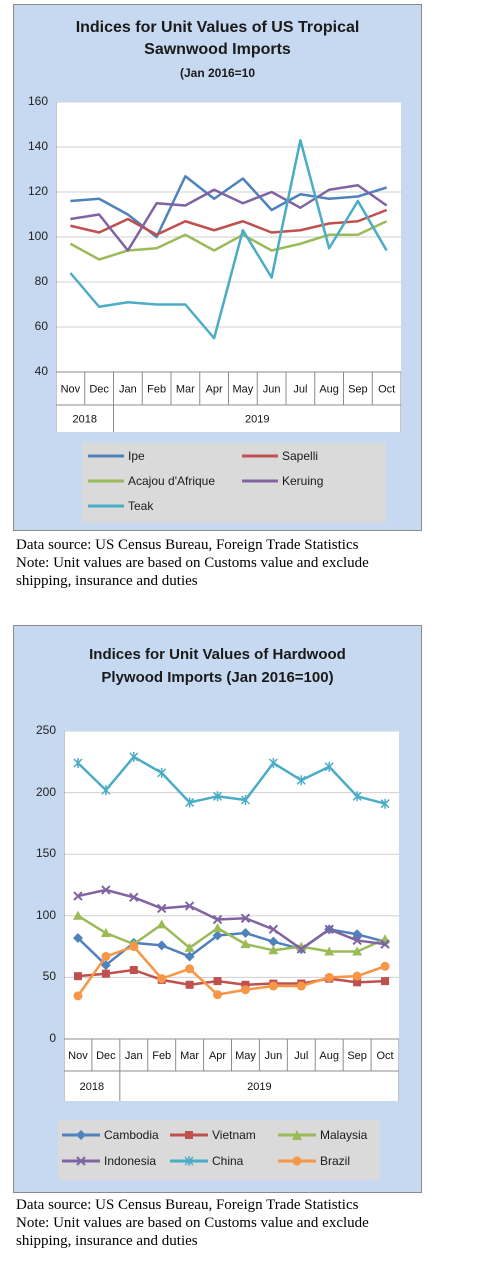 This screenshot has height=1267, width=484. I want to click on x-tick-label: Dec, so click(106, 1056).